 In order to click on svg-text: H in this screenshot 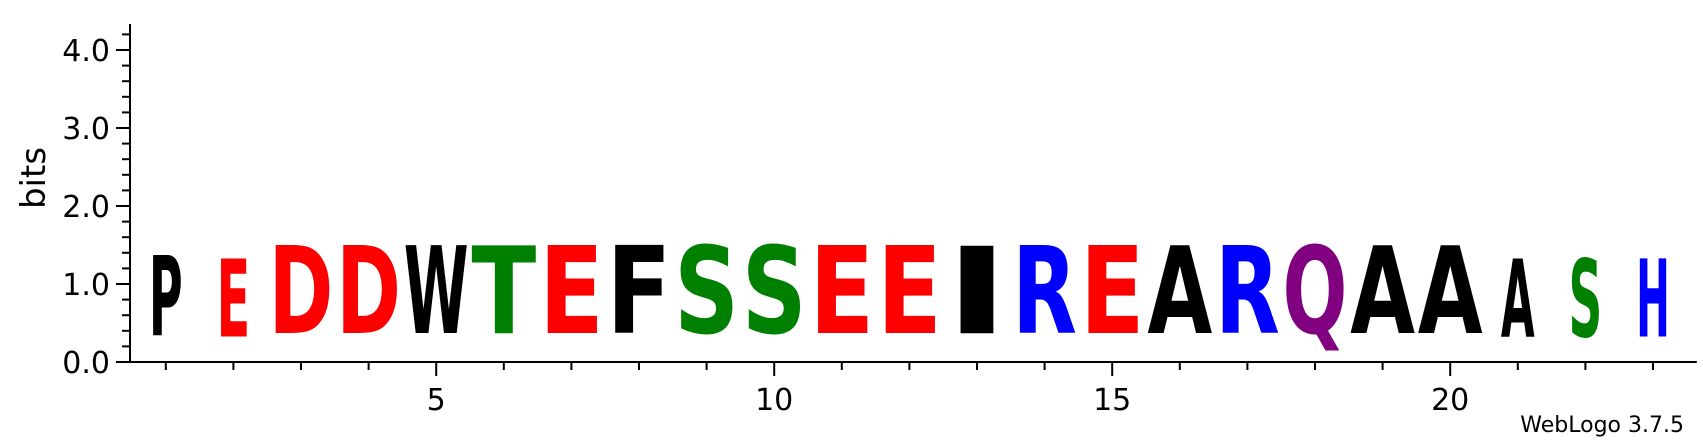, I will do `click(1653, 301)`.